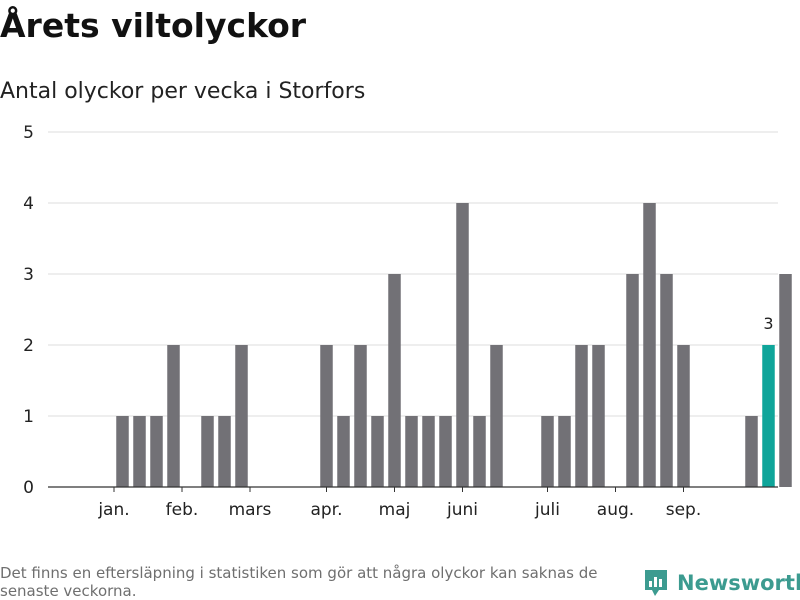 The image size is (800, 600). Describe the element at coordinates (615, 510) in the screenshot. I see `x-tick-label: aug.` at that location.